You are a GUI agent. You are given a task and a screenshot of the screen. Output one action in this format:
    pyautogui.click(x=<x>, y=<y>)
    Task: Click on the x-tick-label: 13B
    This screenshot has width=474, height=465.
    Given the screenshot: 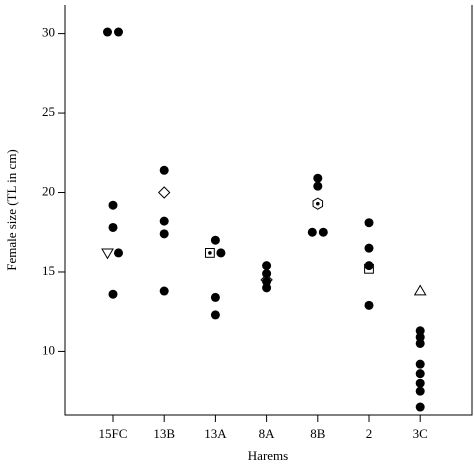 What is the action you would take?
    pyautogui.click(x=164, y=433)
    